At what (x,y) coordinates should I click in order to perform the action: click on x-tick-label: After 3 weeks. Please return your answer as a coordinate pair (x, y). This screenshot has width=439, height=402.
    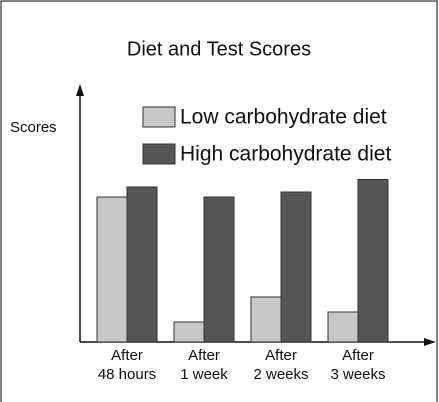
    Looking at the image, I should click on (358, 365).